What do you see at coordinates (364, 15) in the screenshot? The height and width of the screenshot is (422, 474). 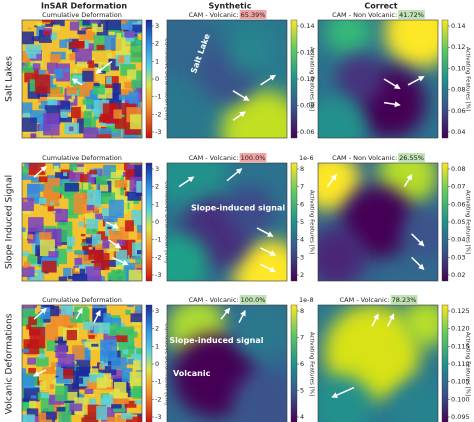 I see `cam-caption: CAM - Non Volcanic:` at bounding box center [364, 15].